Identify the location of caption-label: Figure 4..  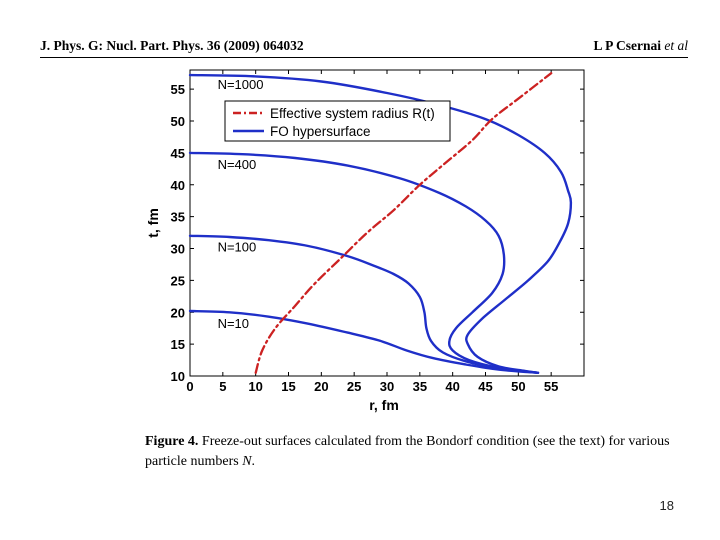
(172, 441).